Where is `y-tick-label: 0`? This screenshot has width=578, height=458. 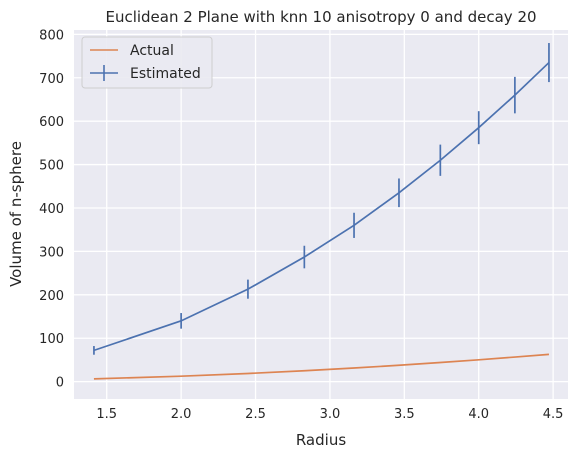 y-tick-label: 0 is located at coordinates (60, 383).